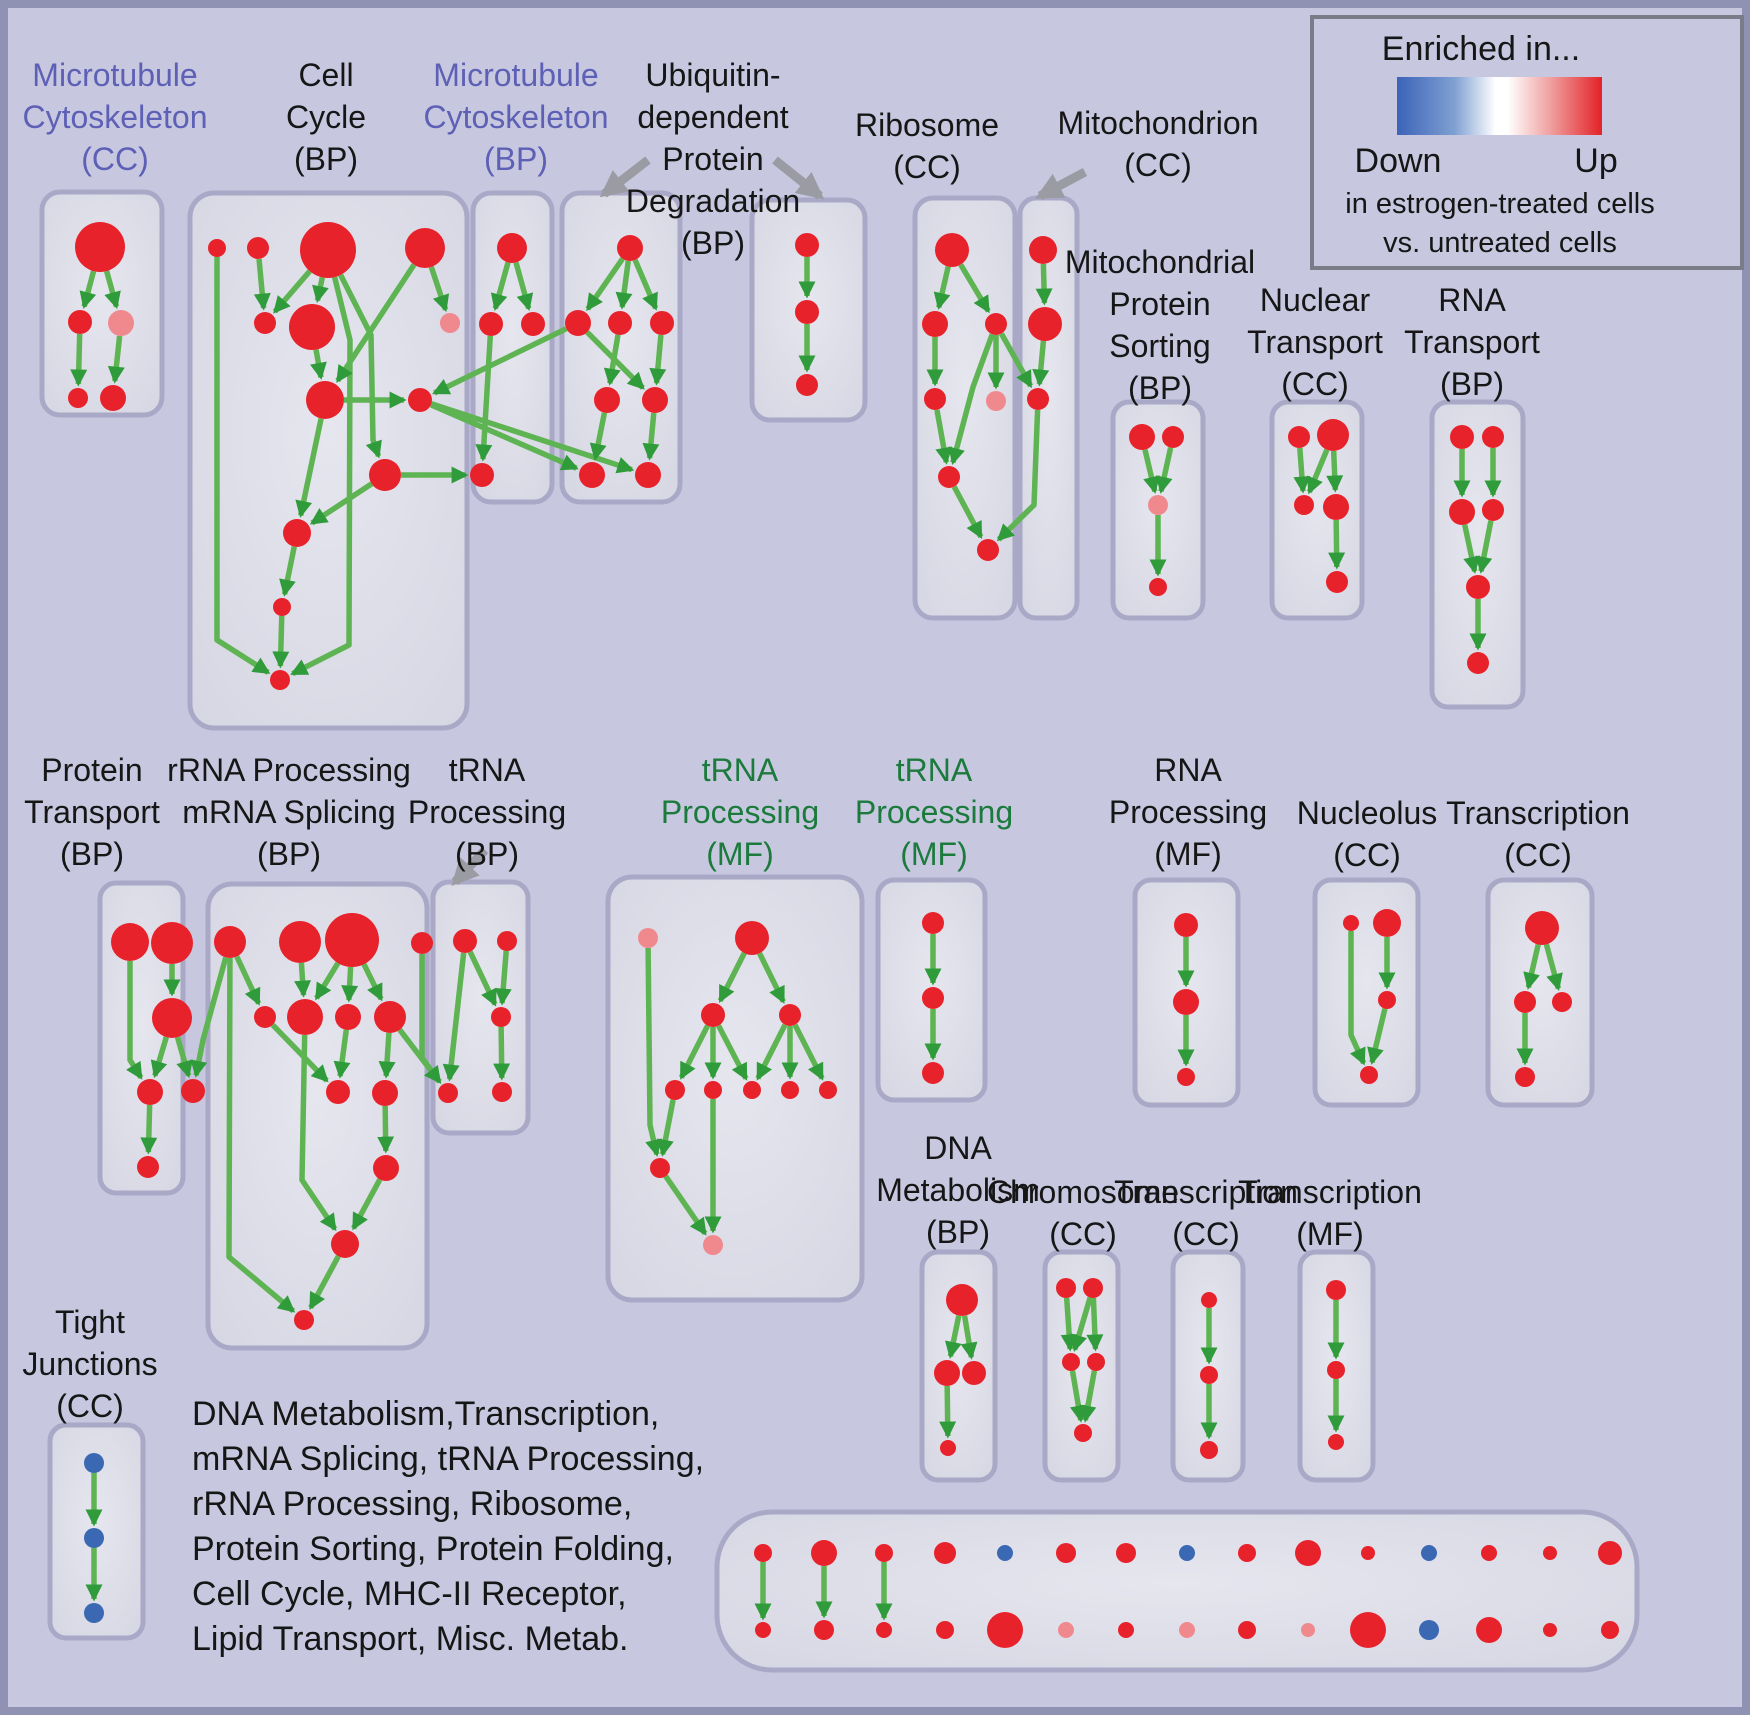 Image resolution: width=1750 pixels, height=1715 pixels. I want to click on group-label-16: Nucleolus (CC), so click(1367, 834).